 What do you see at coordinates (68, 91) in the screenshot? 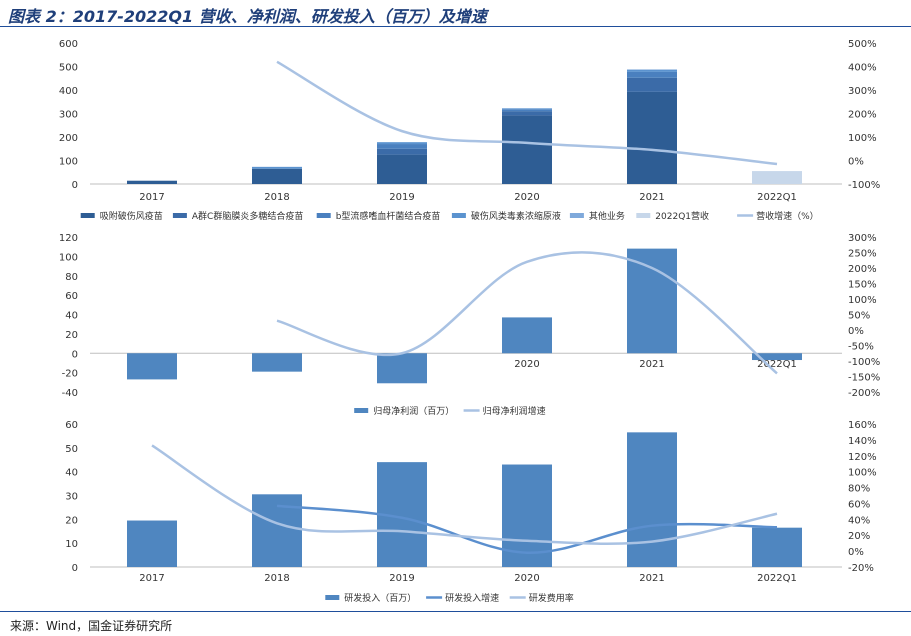
I see `y-left-tick-label: 400` at bounding box center [68, 91].